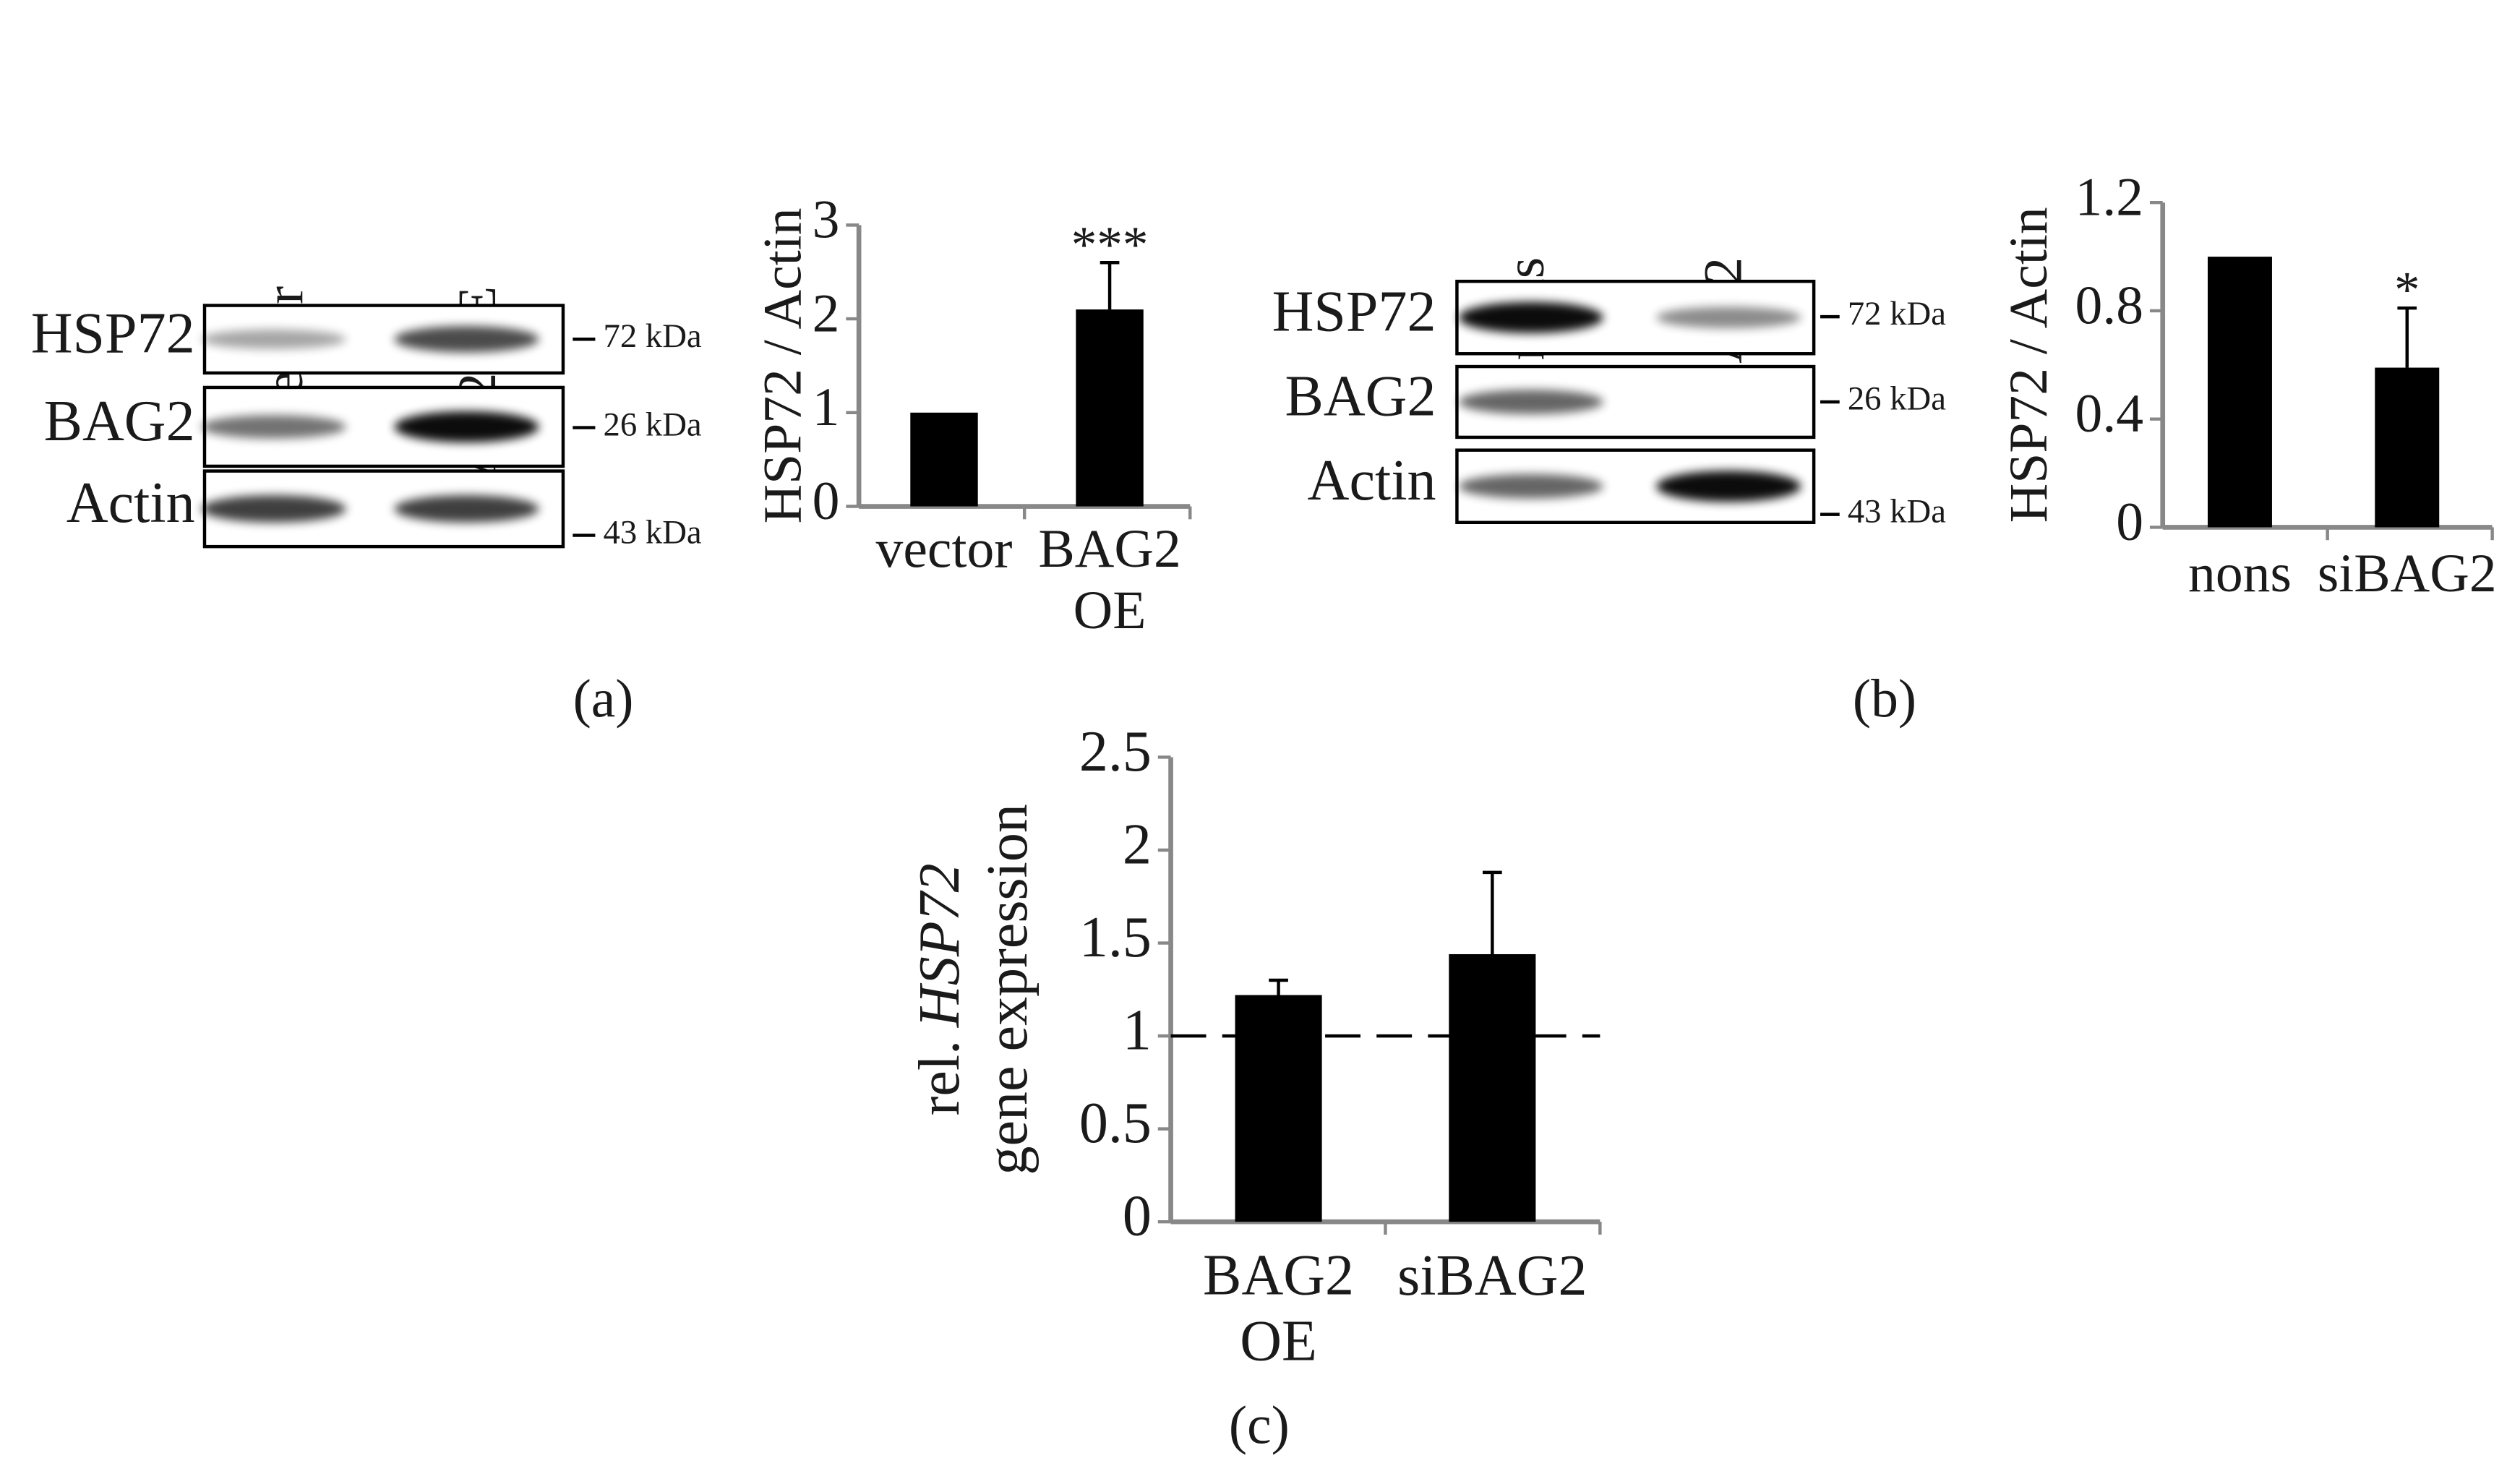  I want to click on y-axis-label-part: HSP72, so click(940, 946).